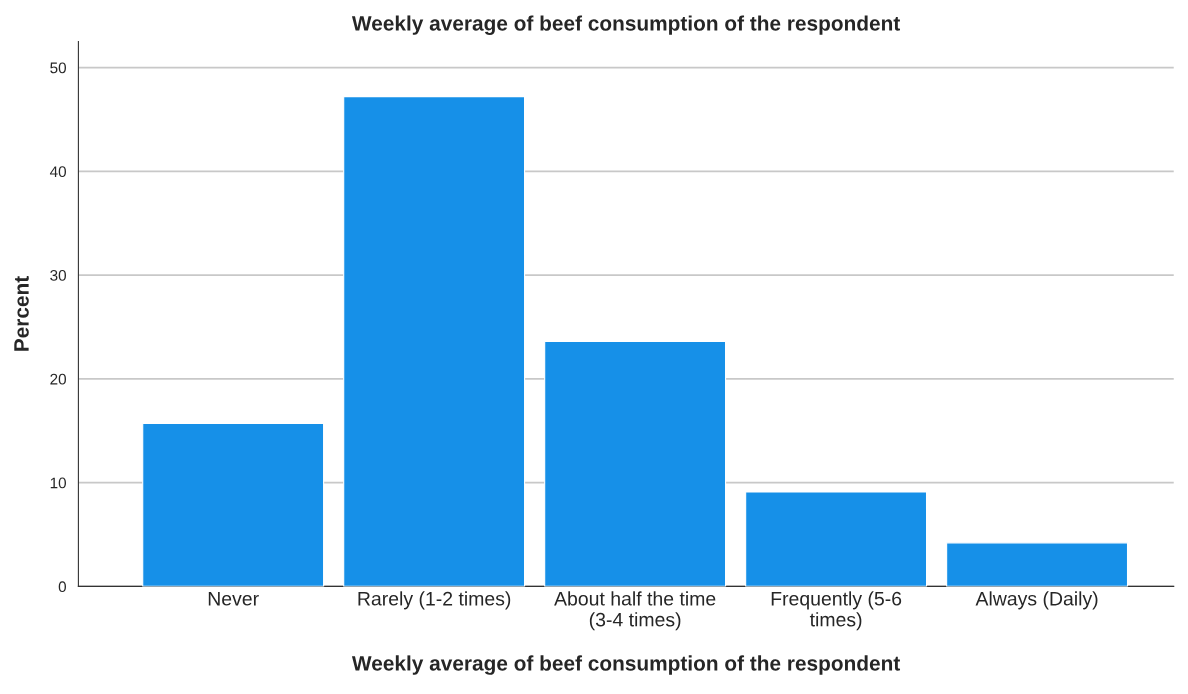  I want to click on x-tick-label: Frequently (5-6 times), so click(836, 611).